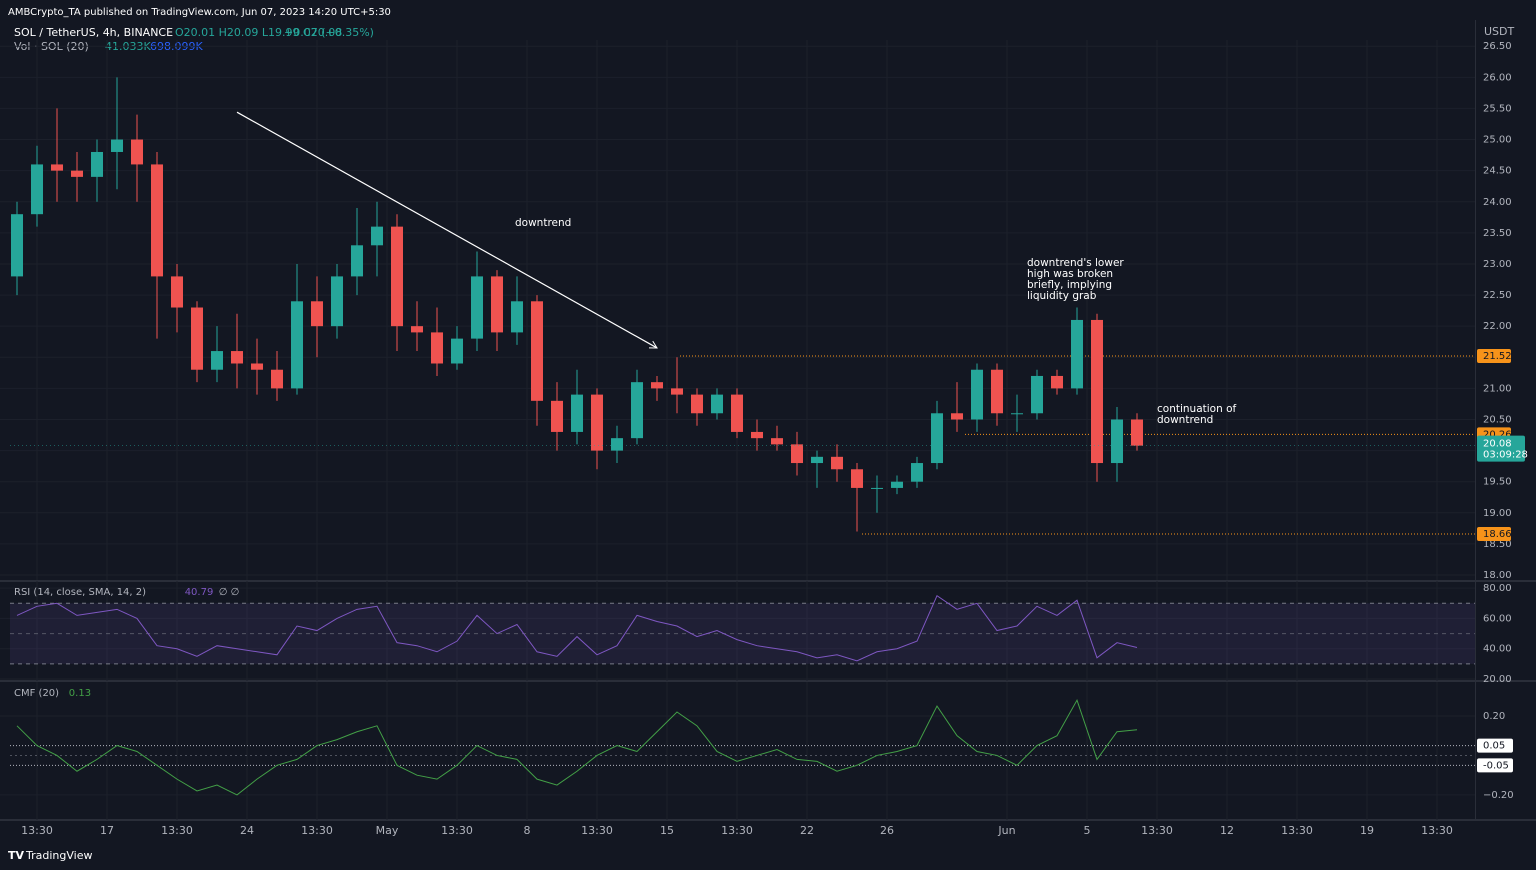  What do you see at coordinates (807, 830) in the screenshot?
I see `x-tick-label: 22` at bounding box center [807, 830].